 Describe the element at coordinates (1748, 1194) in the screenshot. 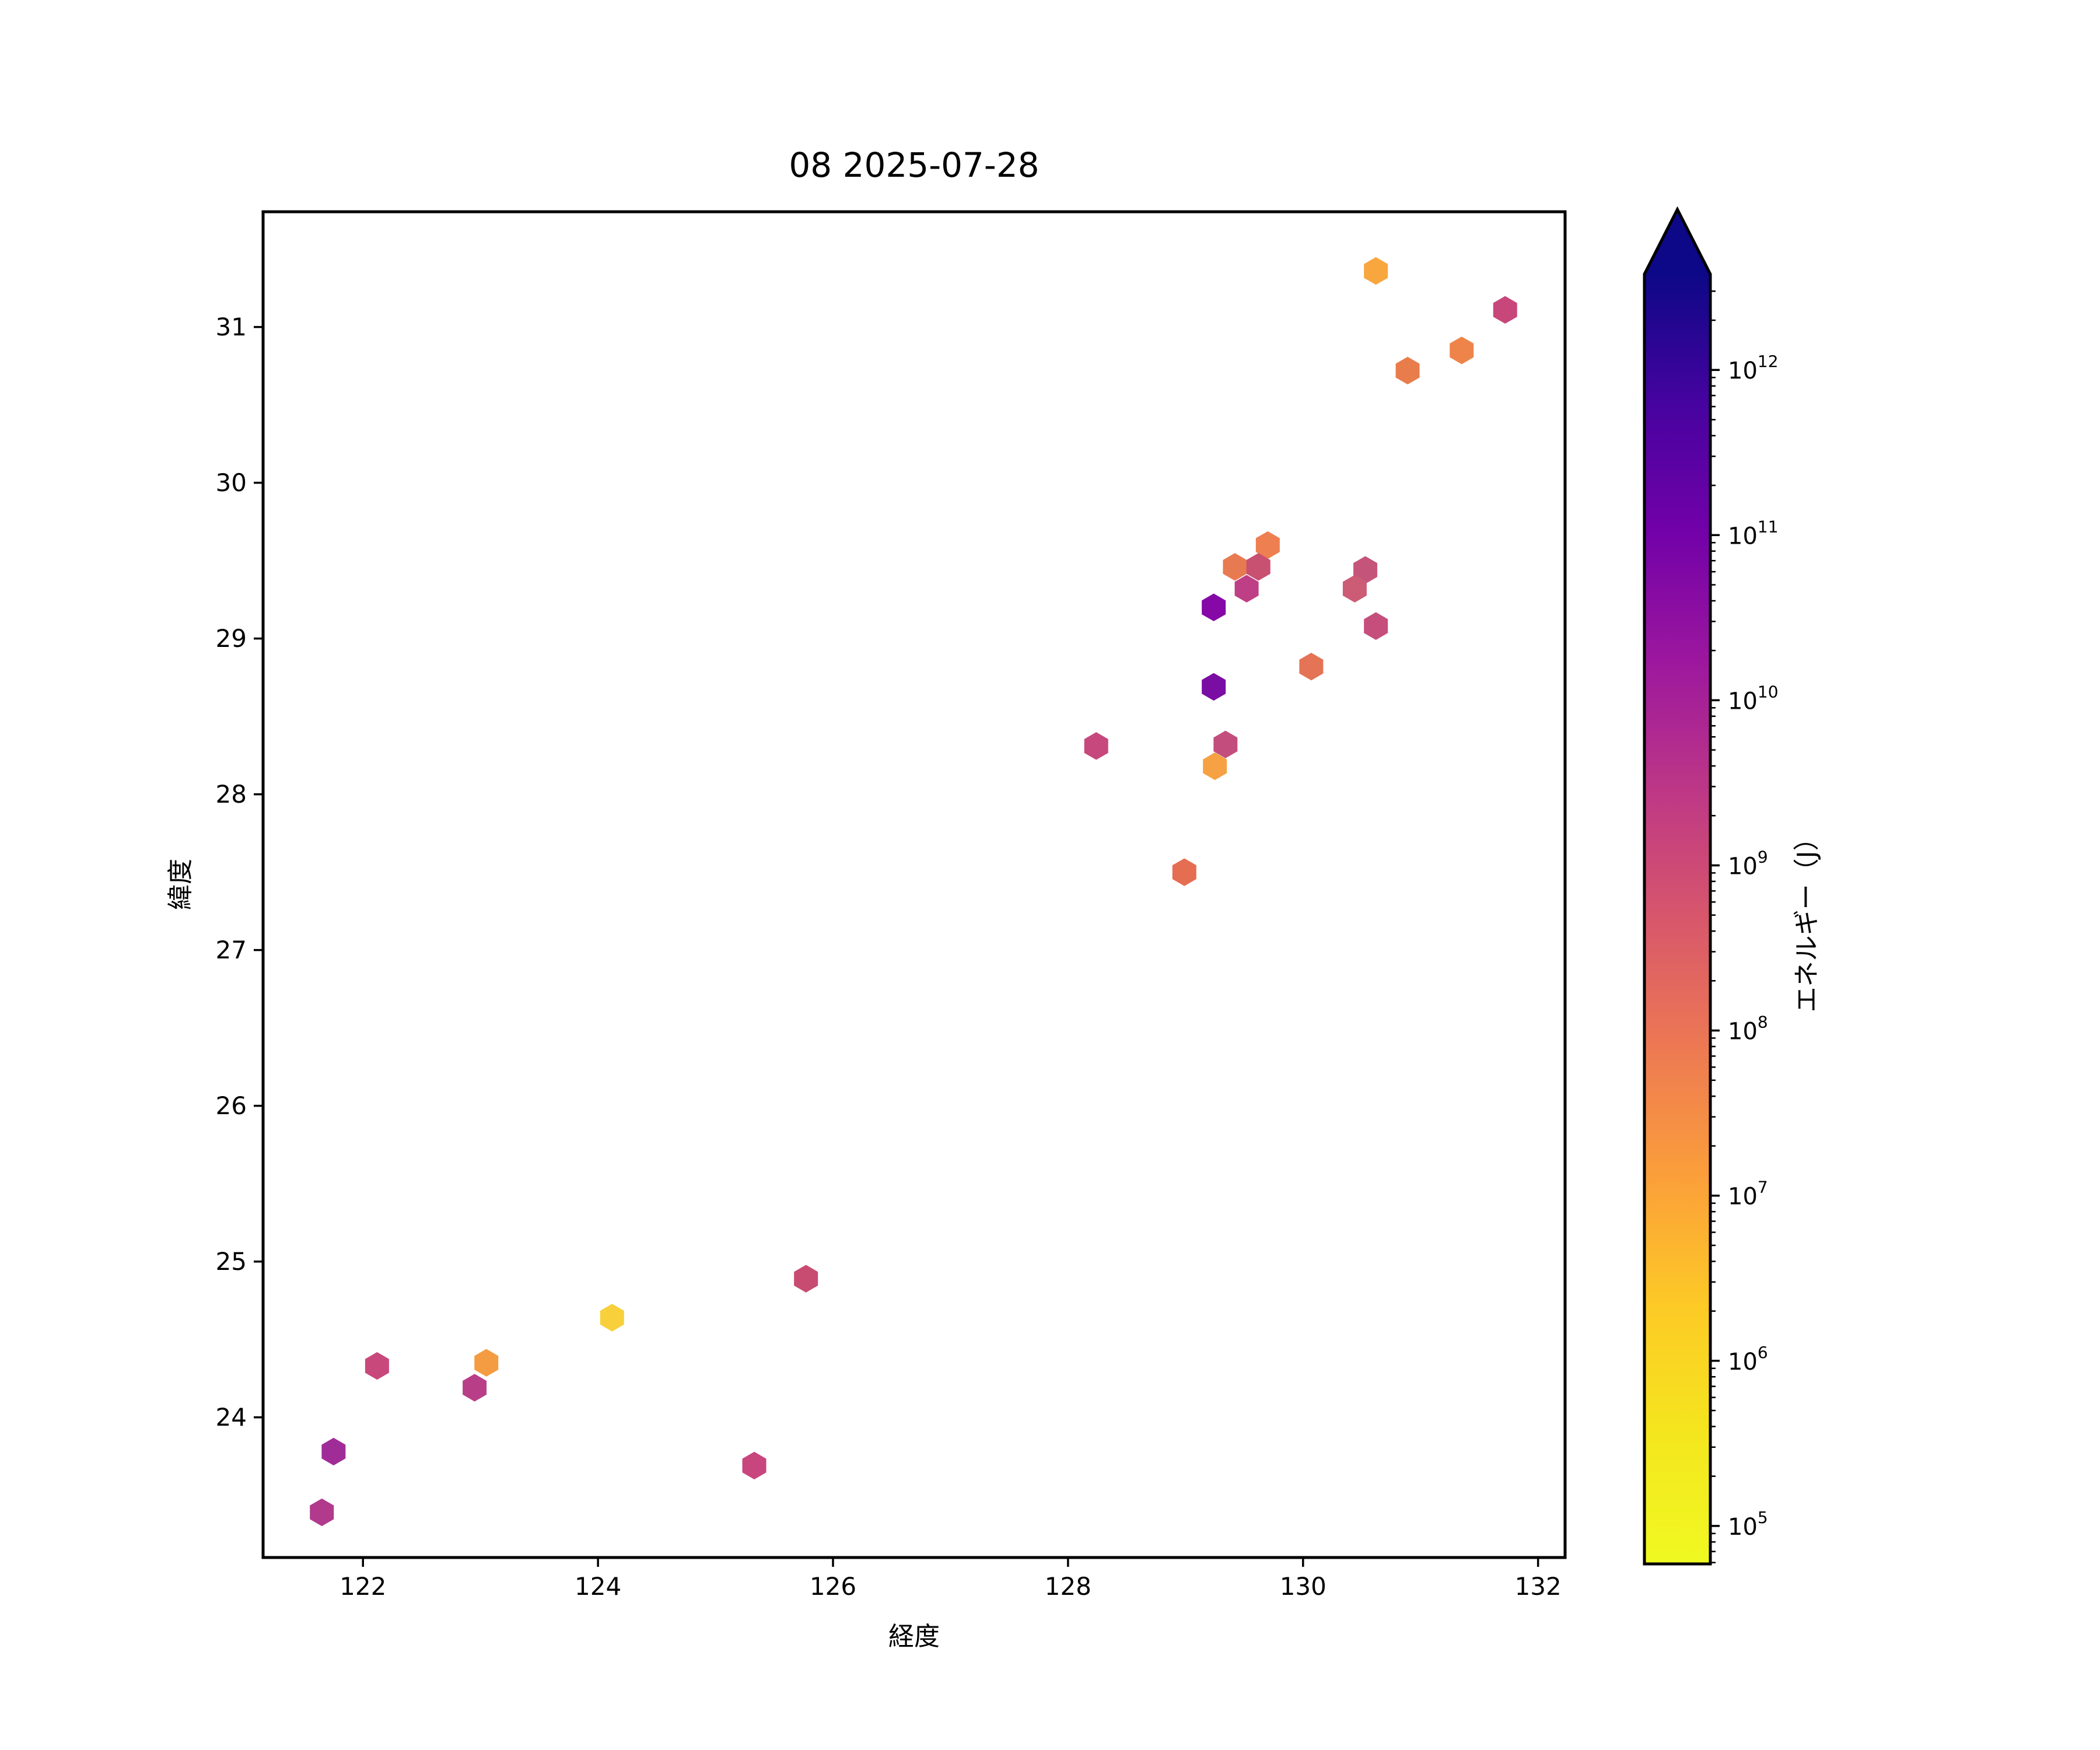

I see `colorbar-tick-label: 10⁷` at that location.